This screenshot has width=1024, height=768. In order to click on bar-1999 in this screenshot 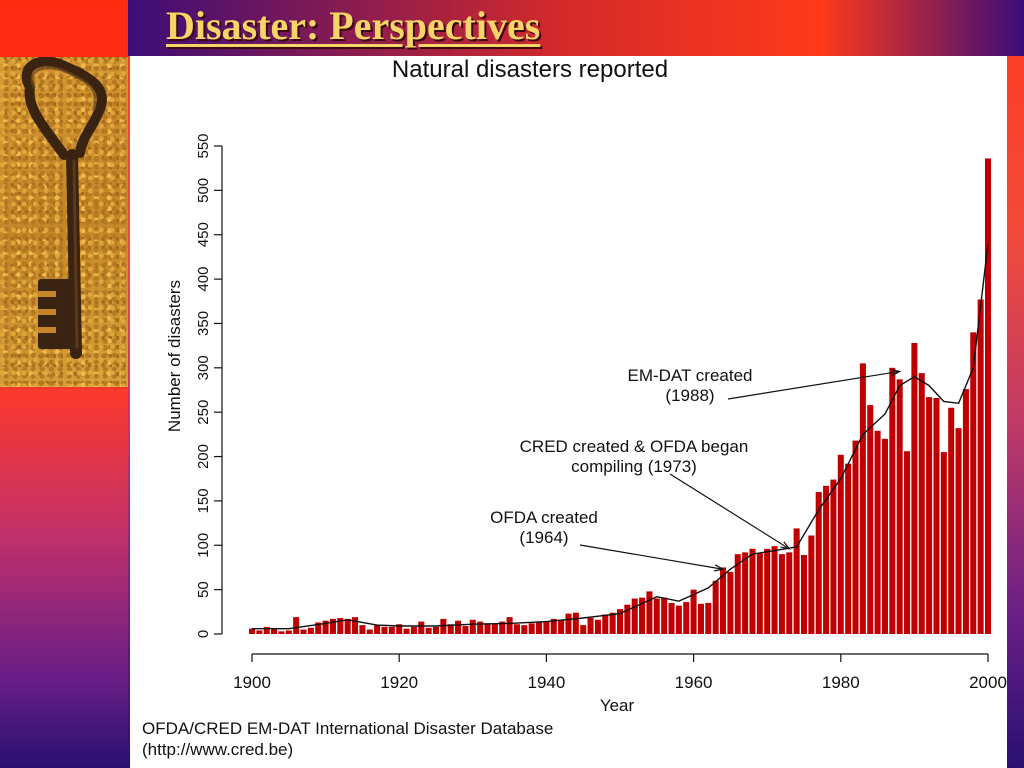, I will do `click(980, 466)`.